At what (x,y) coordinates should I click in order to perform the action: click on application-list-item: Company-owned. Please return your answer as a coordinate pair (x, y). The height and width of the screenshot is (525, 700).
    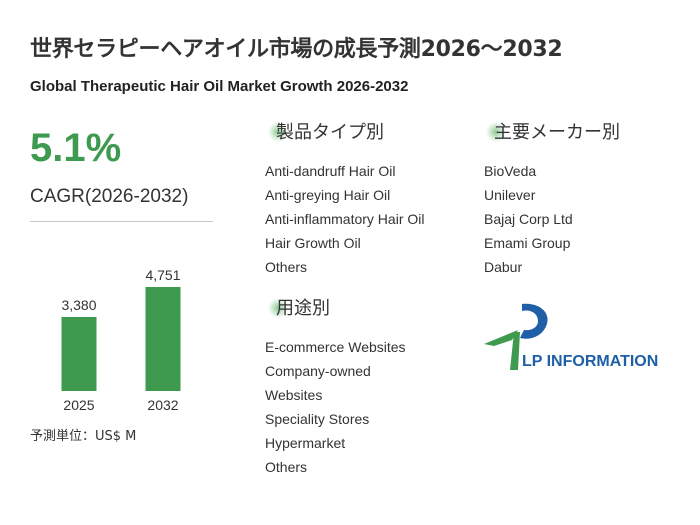
    Looking at the image, I should click on (318, 371).